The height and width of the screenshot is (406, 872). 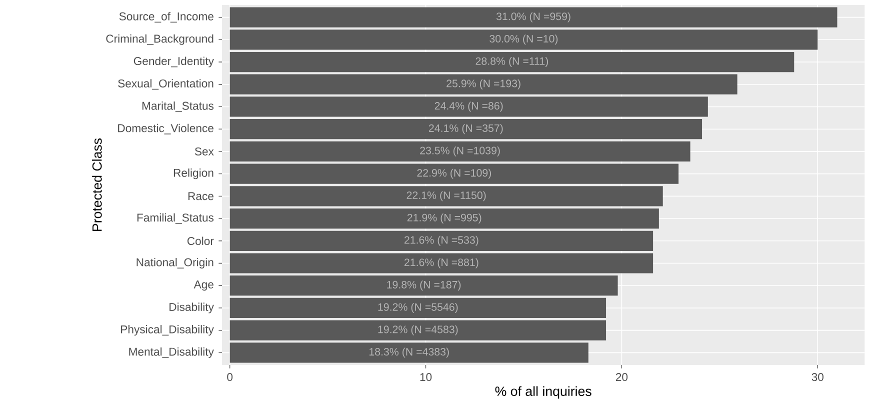 What do you see at coordinates (178, 106) in the screenshot?
I see `y-tick-label: Marital_Status` at bounding box center [178, 106].